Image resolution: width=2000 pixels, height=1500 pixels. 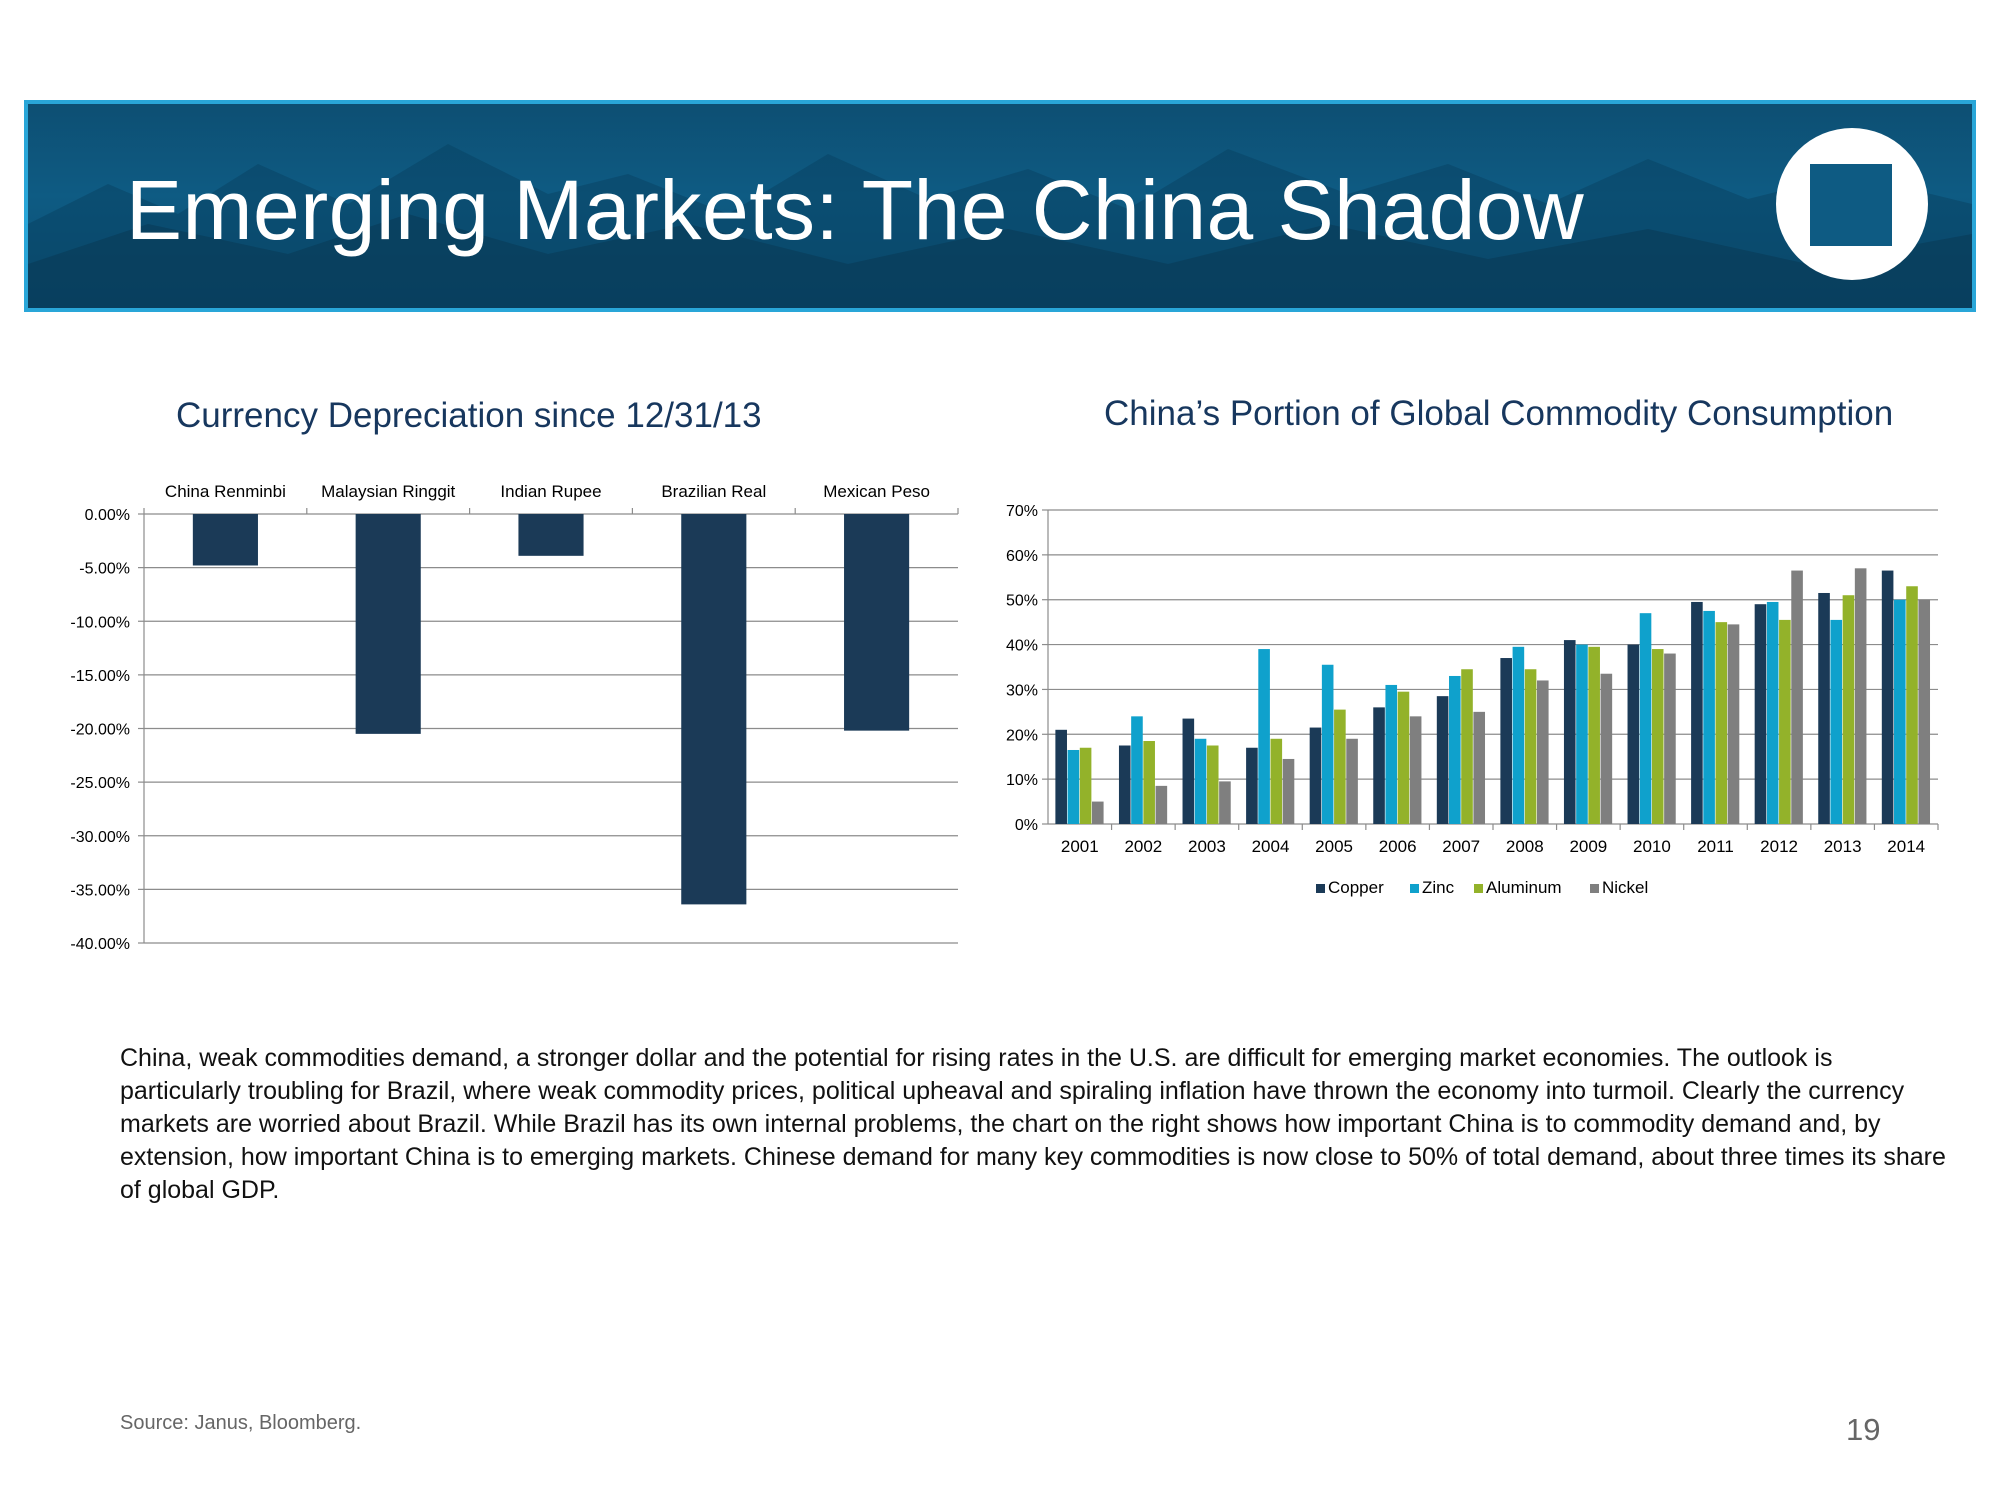 What do you see at coordinates (1252, 785) in the screenshot?
I see `bar-copper-2004` at bounding box center [1252, 785].